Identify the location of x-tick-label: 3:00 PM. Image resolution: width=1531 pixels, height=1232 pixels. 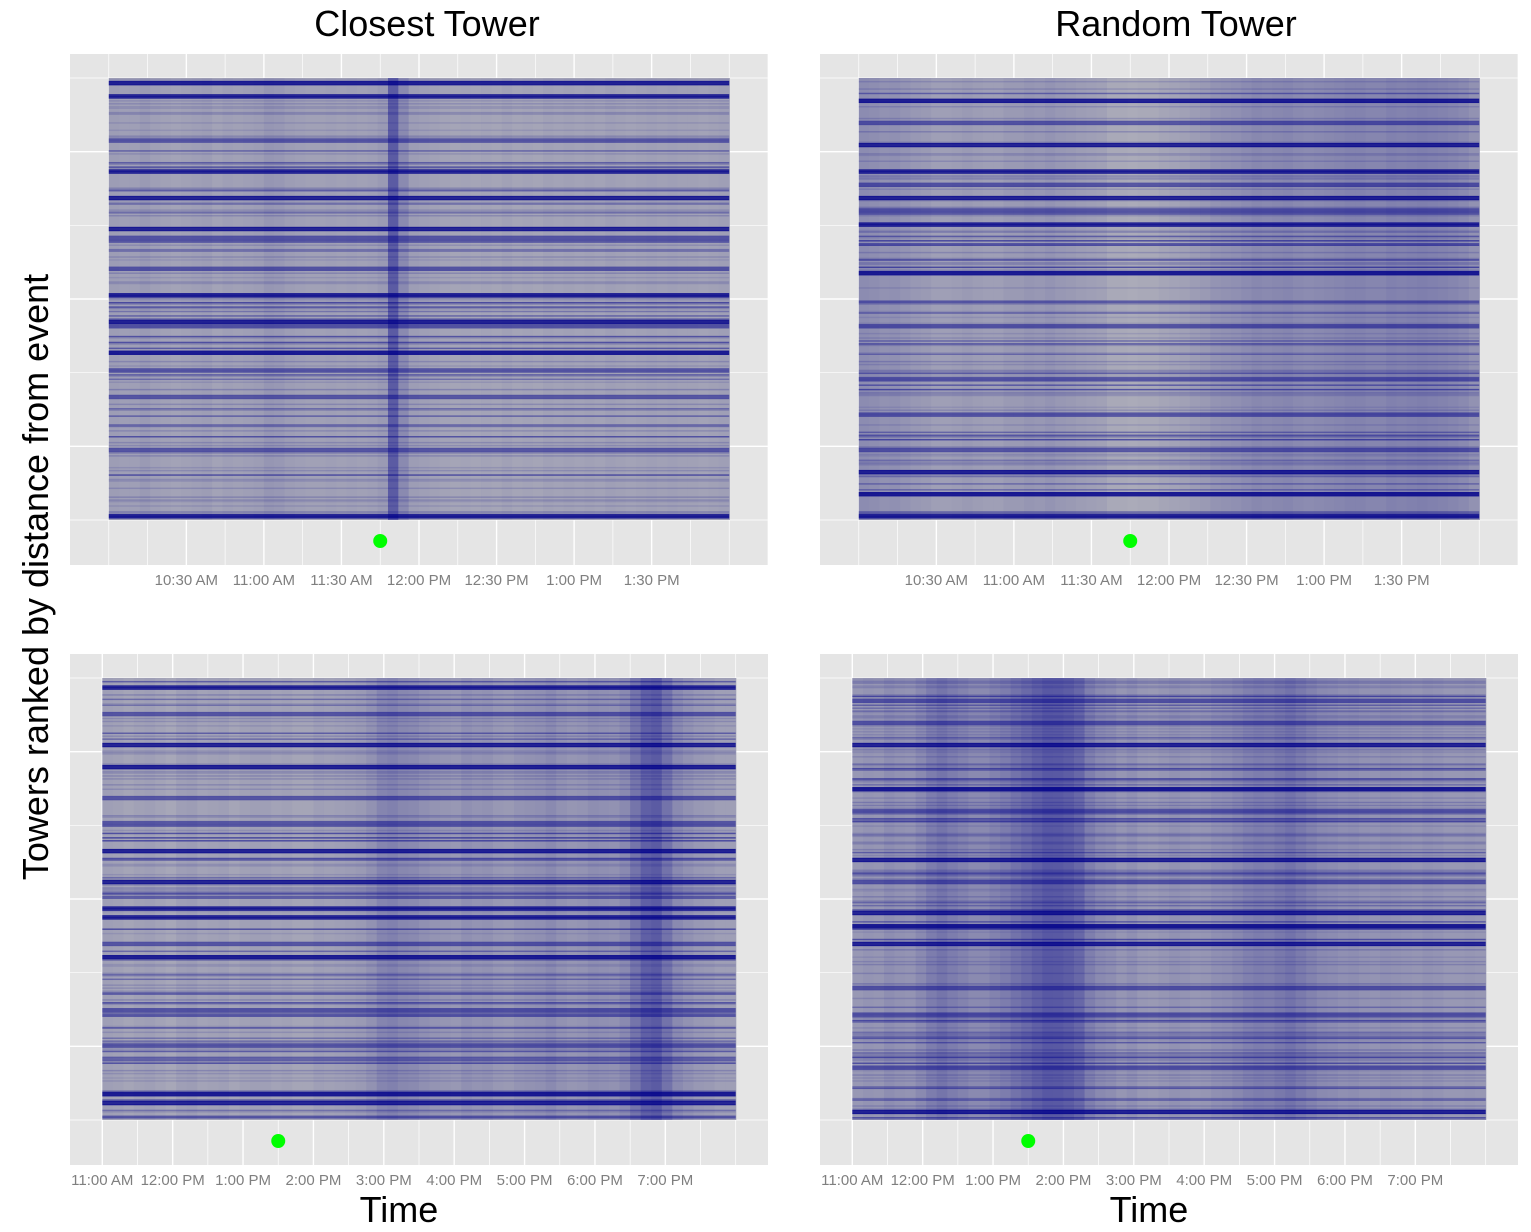
(1134, 1180).